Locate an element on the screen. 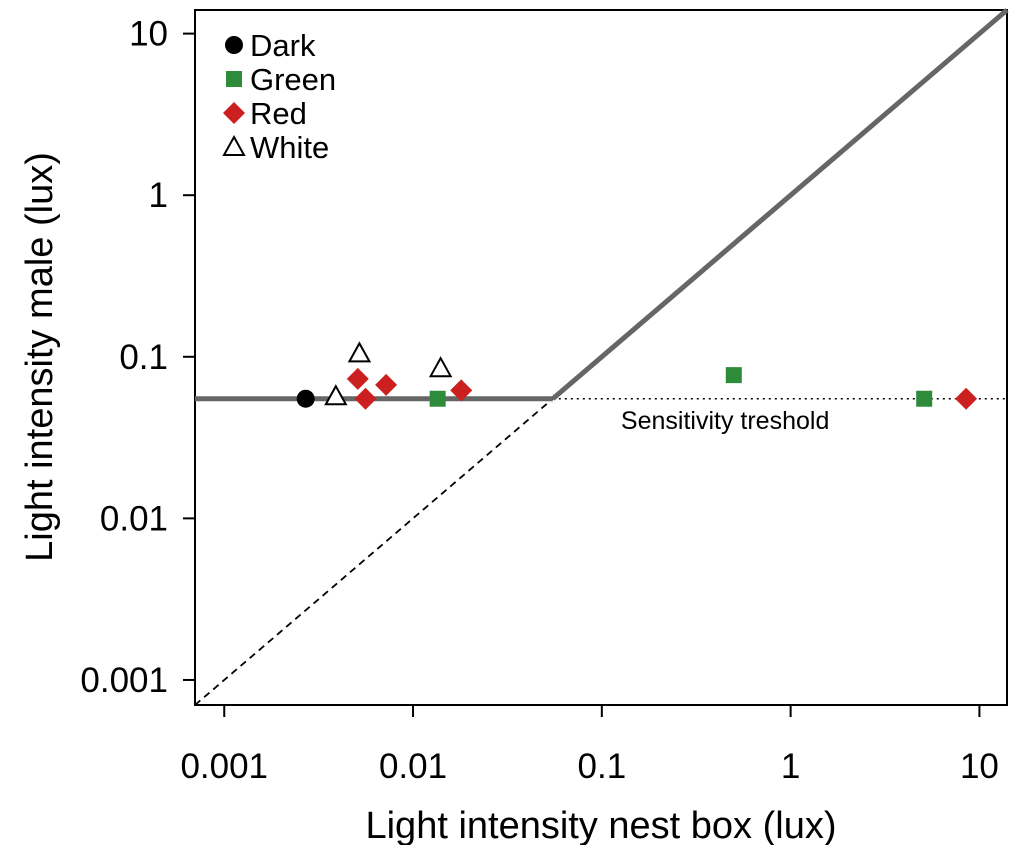 Image resolution: width=1017 pixels, height=845 pixels. annotations: Sensitivity treshold is located at coordinates (725, 421).